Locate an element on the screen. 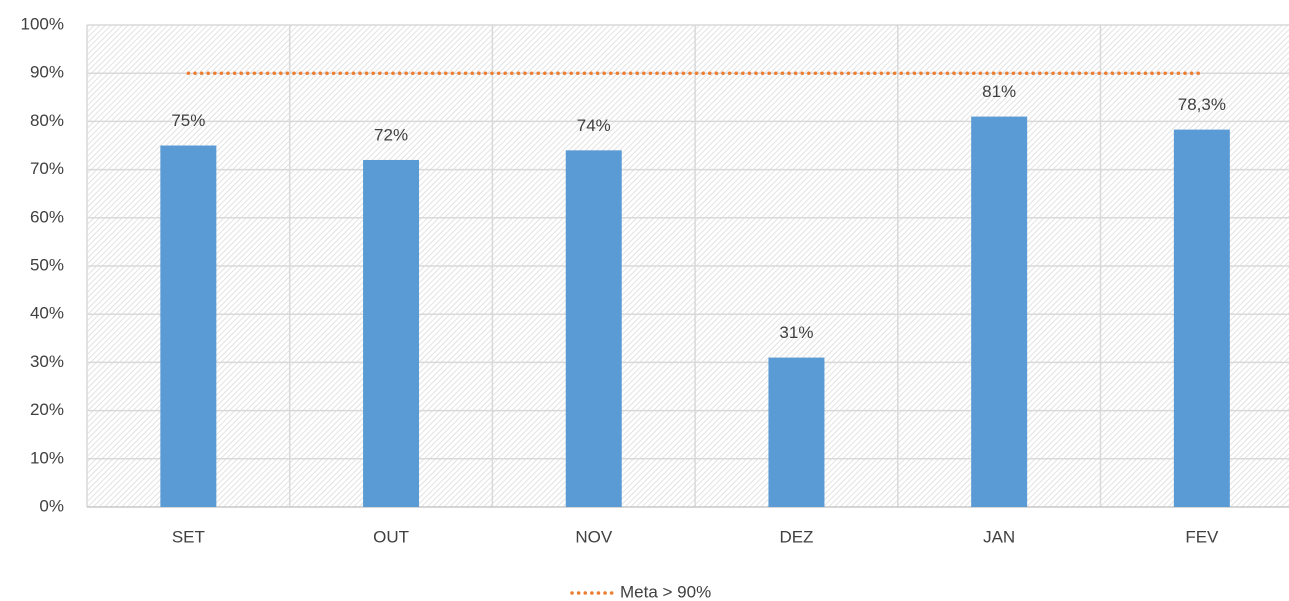 This screenshot has width=1289, height=601. x-tick-label: SET is located at coordinates (188, 536).